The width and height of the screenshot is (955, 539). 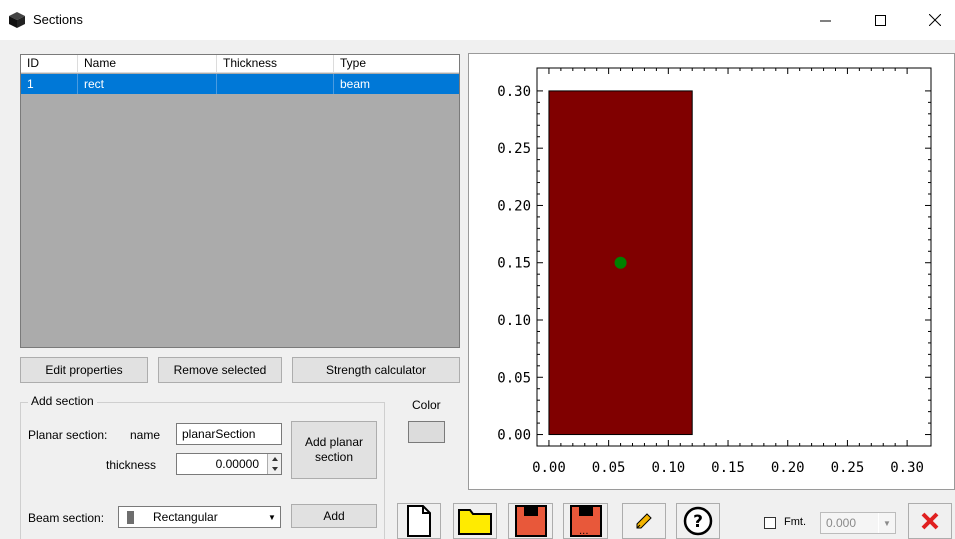 What do you see at coordinates (185, 517) in the screenshot?
I see `beam-section-value: Rectangular` at bounding box center [185, 517].